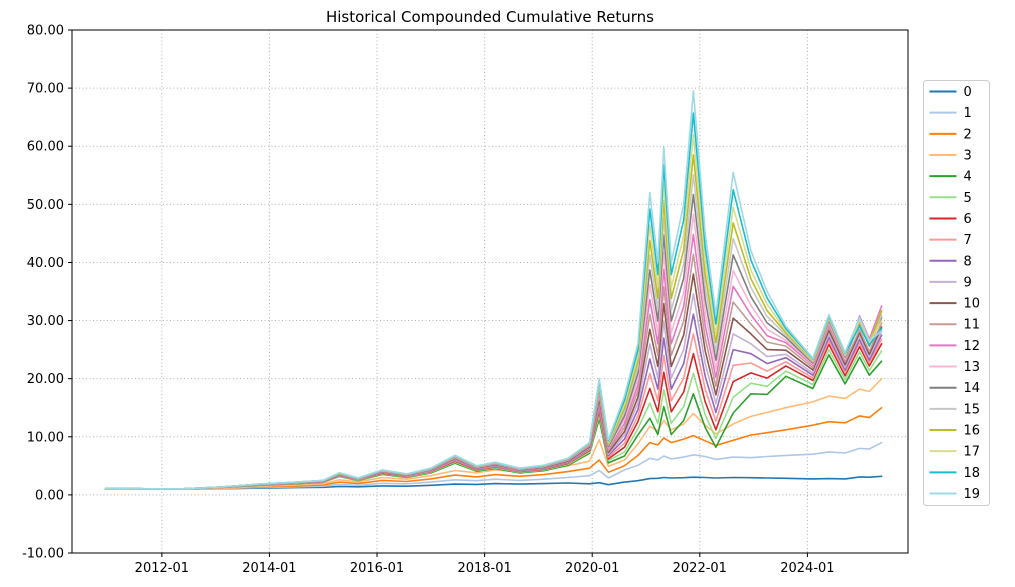 This screenshot has height=587, width=1015. What do you see at coordinates (972, 409) in the screenshot?
I see `legend-label-15: 15` at bounding box center [972, 409].